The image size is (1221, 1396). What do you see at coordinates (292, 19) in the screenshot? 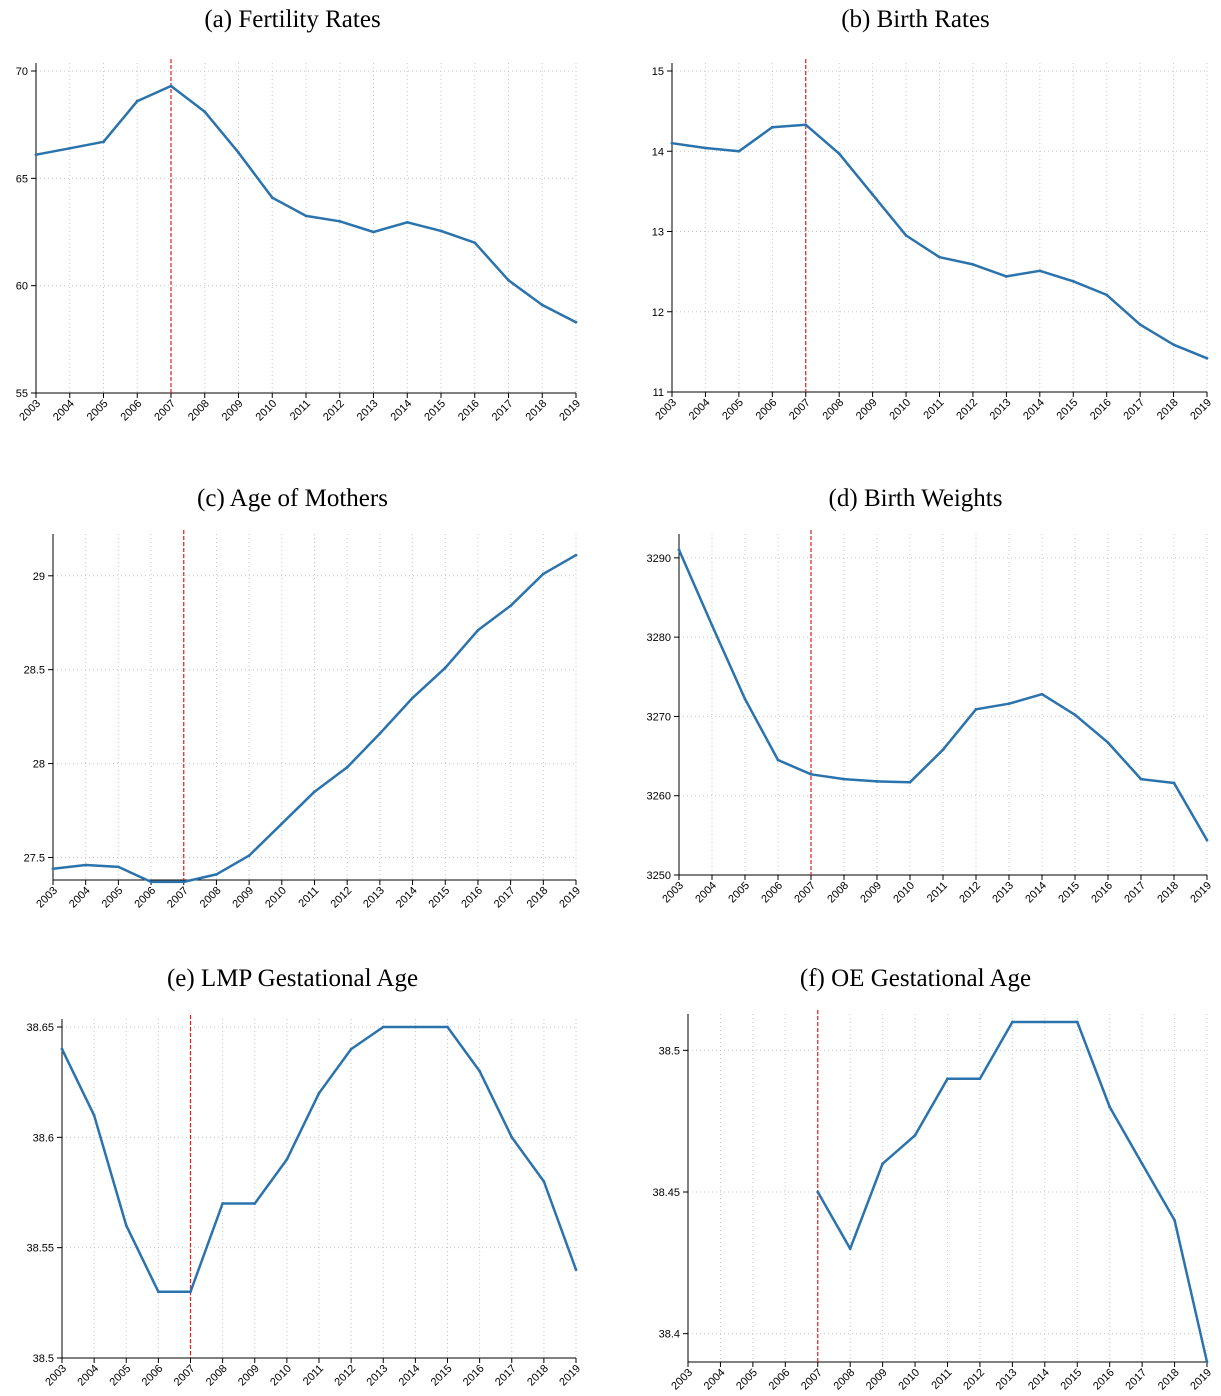
I see `chart-title: (a) Fertility Rates` at bounding box center [292, 19].